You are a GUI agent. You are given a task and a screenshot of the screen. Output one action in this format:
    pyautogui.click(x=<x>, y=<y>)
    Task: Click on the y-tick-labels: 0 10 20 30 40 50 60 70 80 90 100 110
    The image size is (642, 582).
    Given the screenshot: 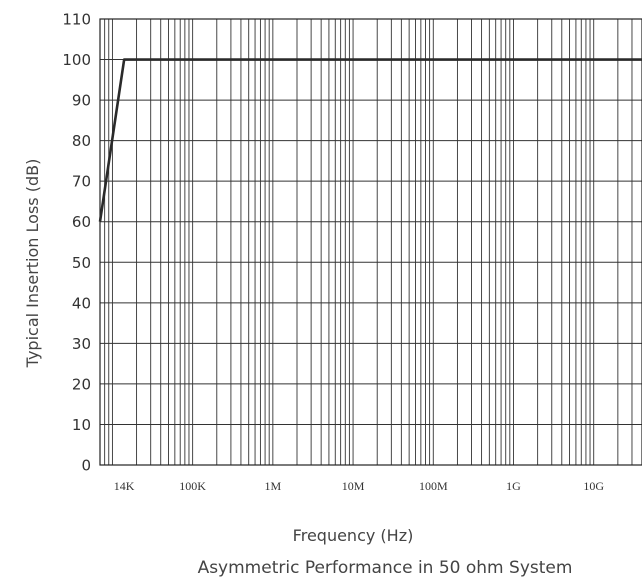 What is the action you would take?
    pyautogui.click(x=76, y=243)
    